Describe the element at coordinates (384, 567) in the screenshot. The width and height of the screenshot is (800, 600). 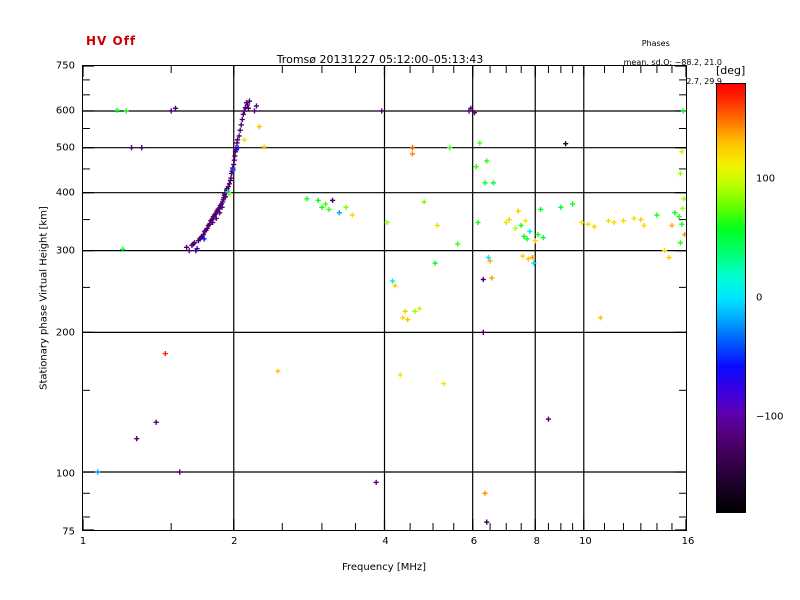
I see `x-axis-label: Frequency [MHz]` at that location.